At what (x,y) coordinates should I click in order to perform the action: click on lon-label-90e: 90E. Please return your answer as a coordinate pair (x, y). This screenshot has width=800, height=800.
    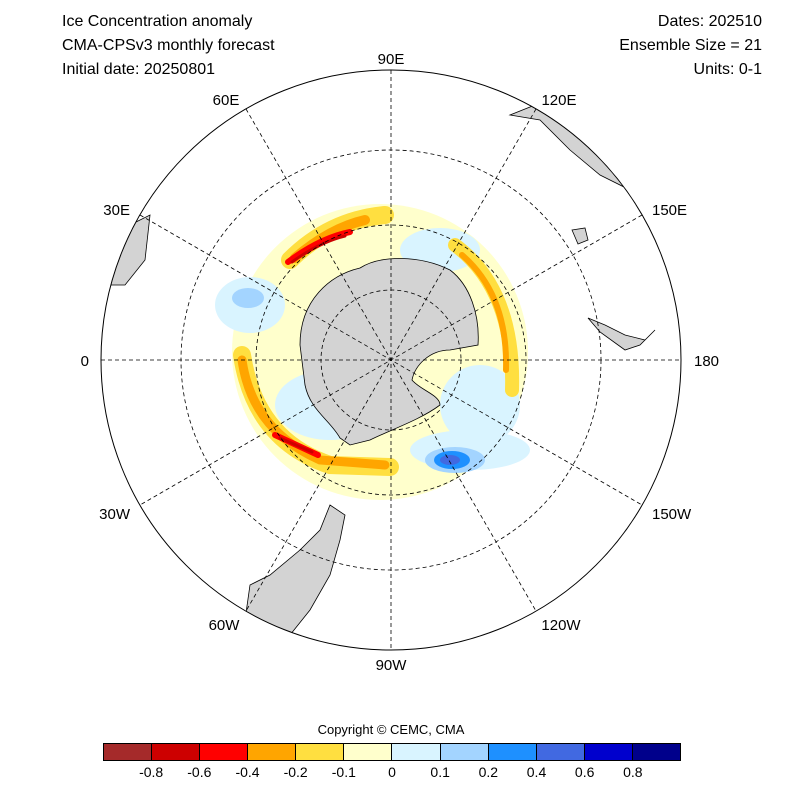
    Looking at the image, I should click on (391, 59).